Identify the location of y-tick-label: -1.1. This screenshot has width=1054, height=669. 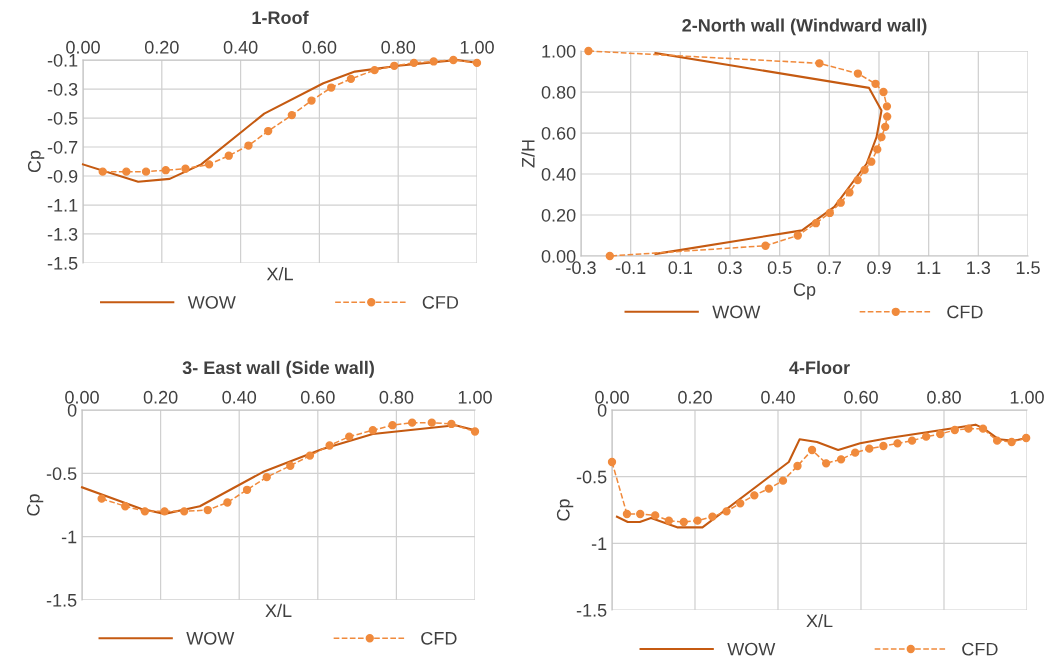
(62, 205).